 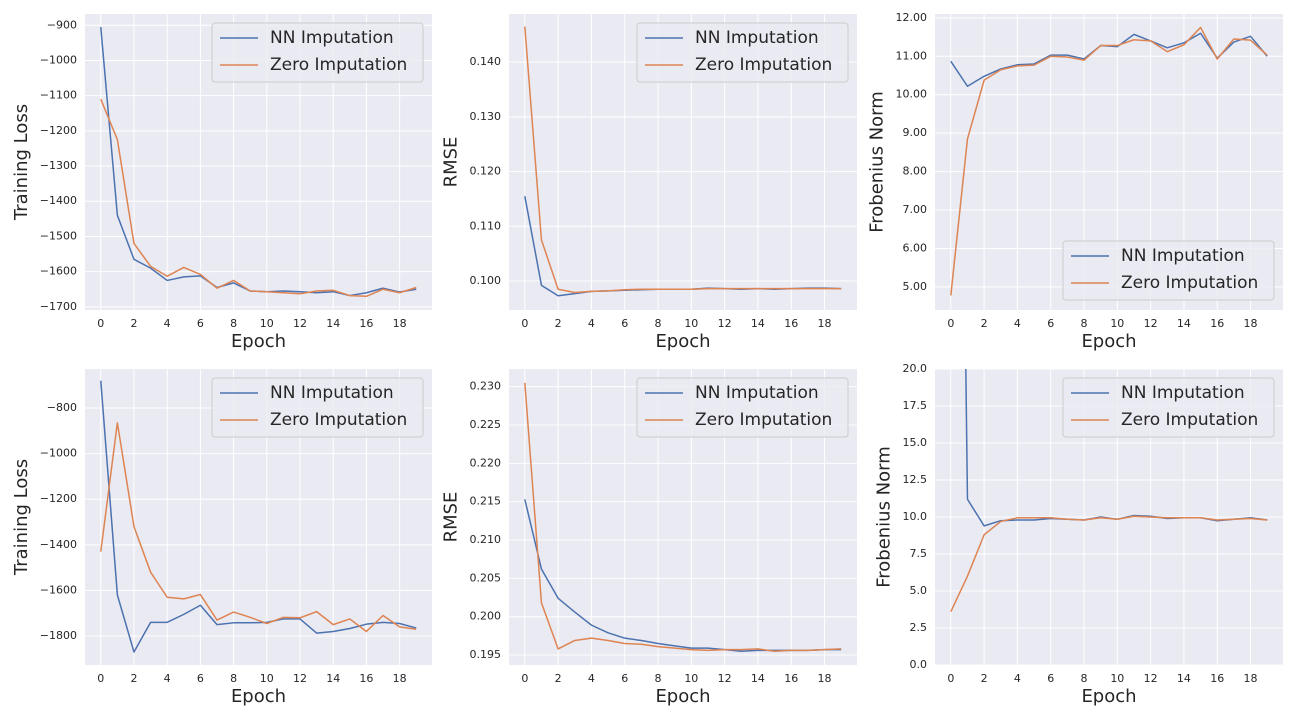 What do you see at coordinates (915, 171) in the screenshot?
I see `y-tick-label: 8.00` at bounding box center [915, 171].